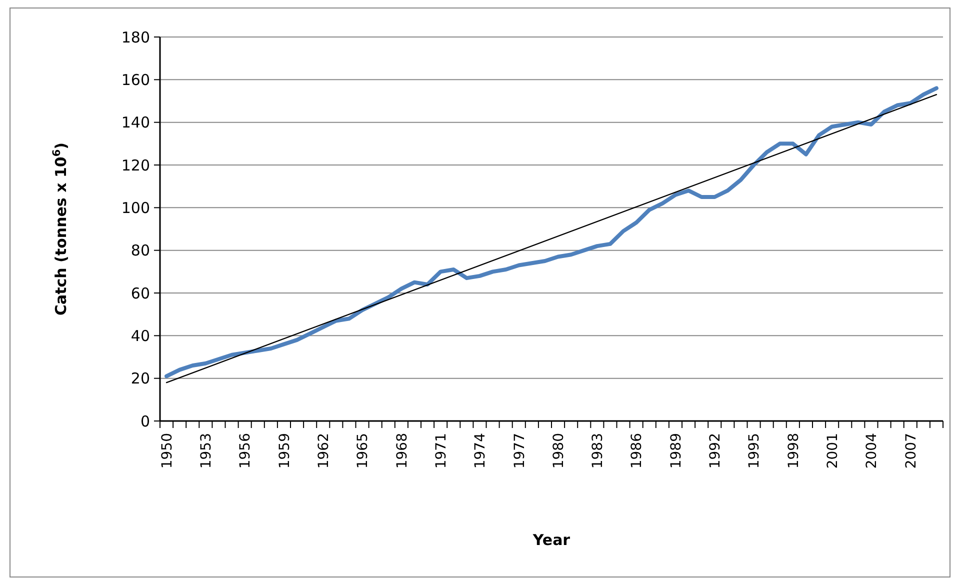  I want to click on x-tick-label: 1956, so click(246, 450).